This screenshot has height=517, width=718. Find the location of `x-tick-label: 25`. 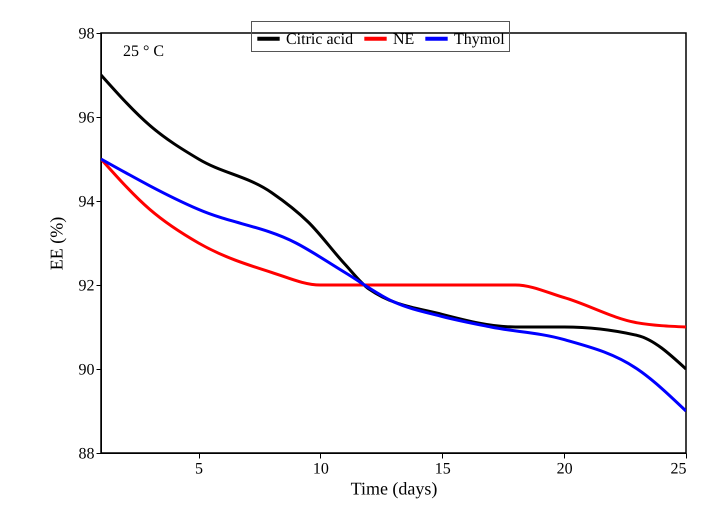

x-tick-label: 25 is located at coordinates (678, 469).